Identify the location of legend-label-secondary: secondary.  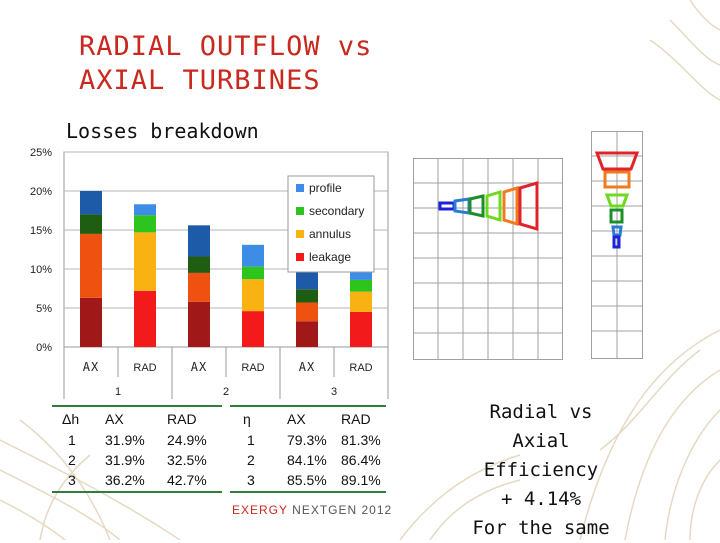
(336, 211).